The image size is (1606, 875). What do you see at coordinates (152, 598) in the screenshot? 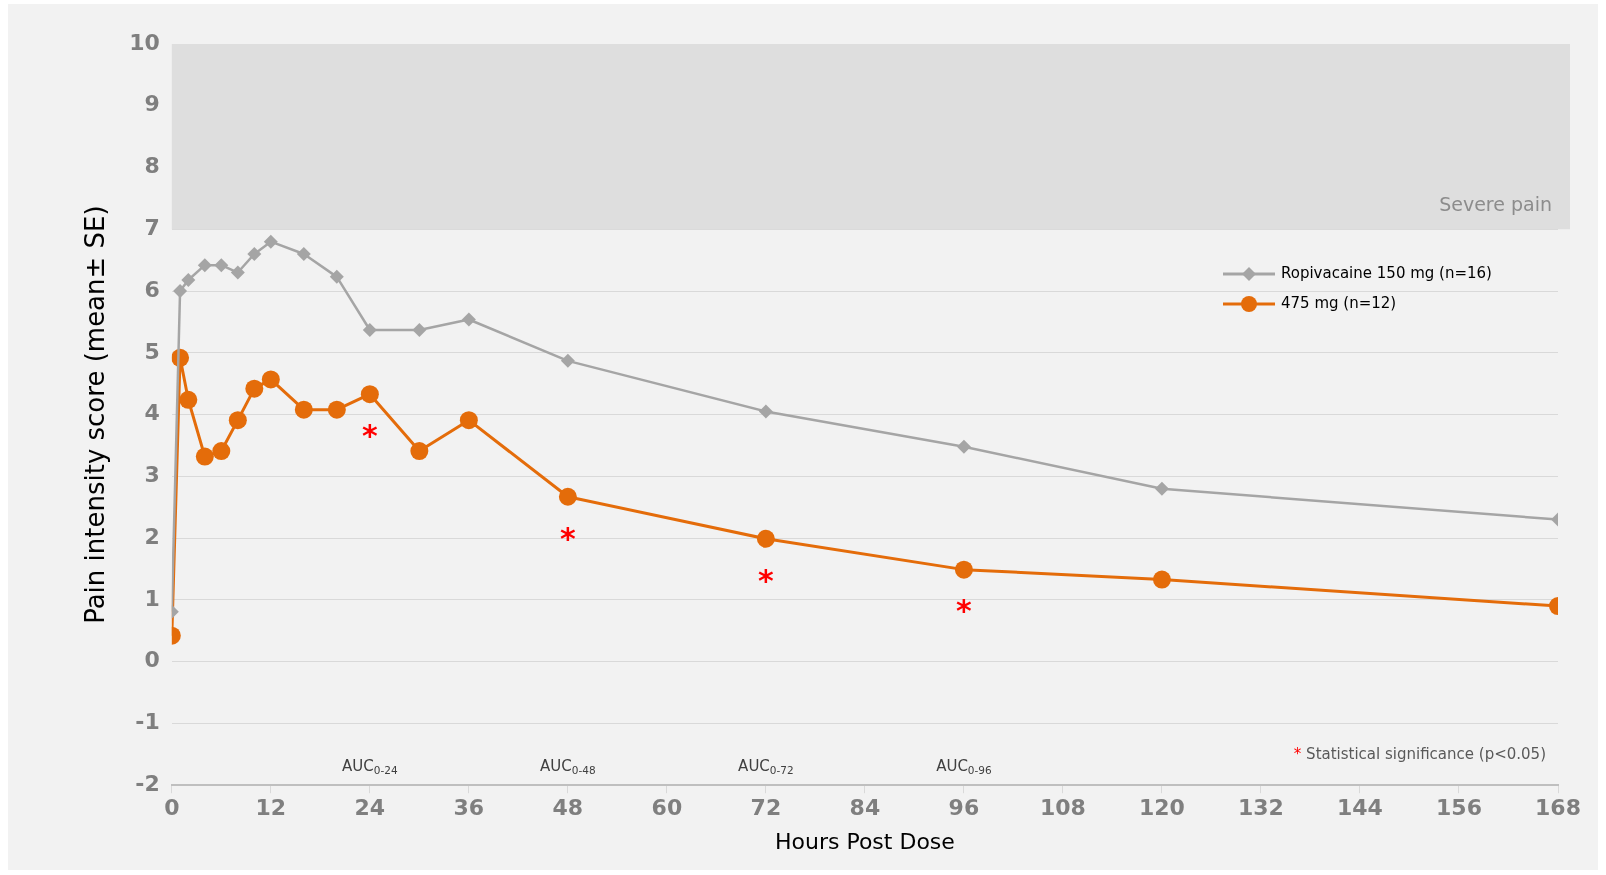
I see `y-tick-label: 1` at bounding box center [152, 598].